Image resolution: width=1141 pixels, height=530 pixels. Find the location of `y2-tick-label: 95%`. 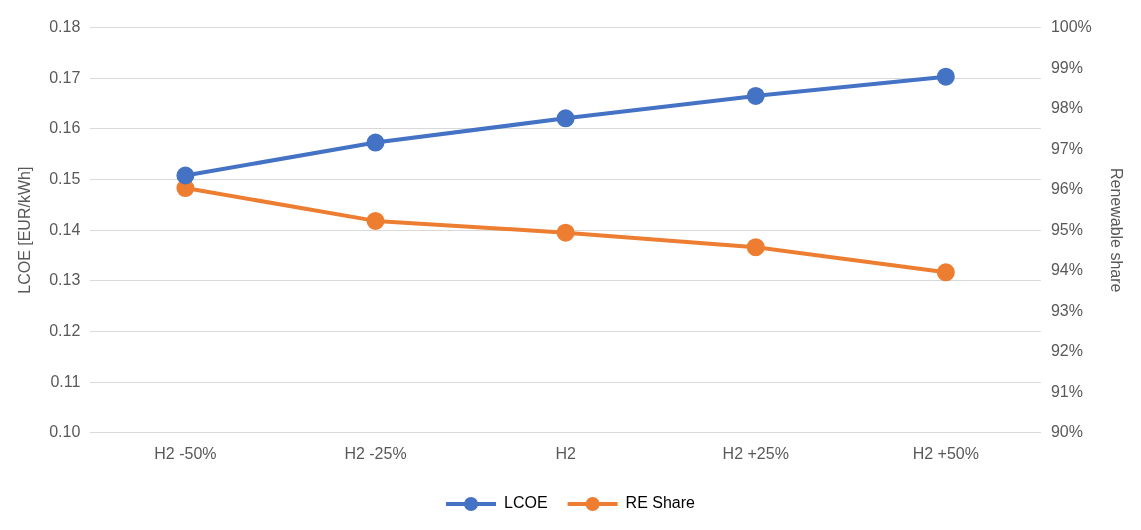

y2-tick-label: 95% is located at coordinates (1066, 229).